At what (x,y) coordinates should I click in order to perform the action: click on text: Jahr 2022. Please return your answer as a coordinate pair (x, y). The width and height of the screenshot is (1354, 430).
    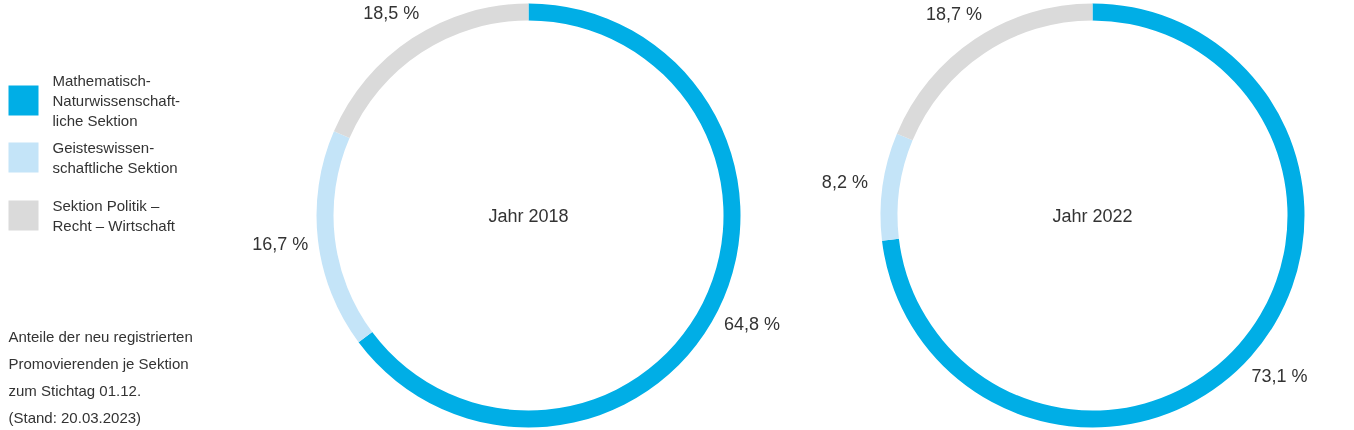
    Looking at the image, I should click on (1092, 215).